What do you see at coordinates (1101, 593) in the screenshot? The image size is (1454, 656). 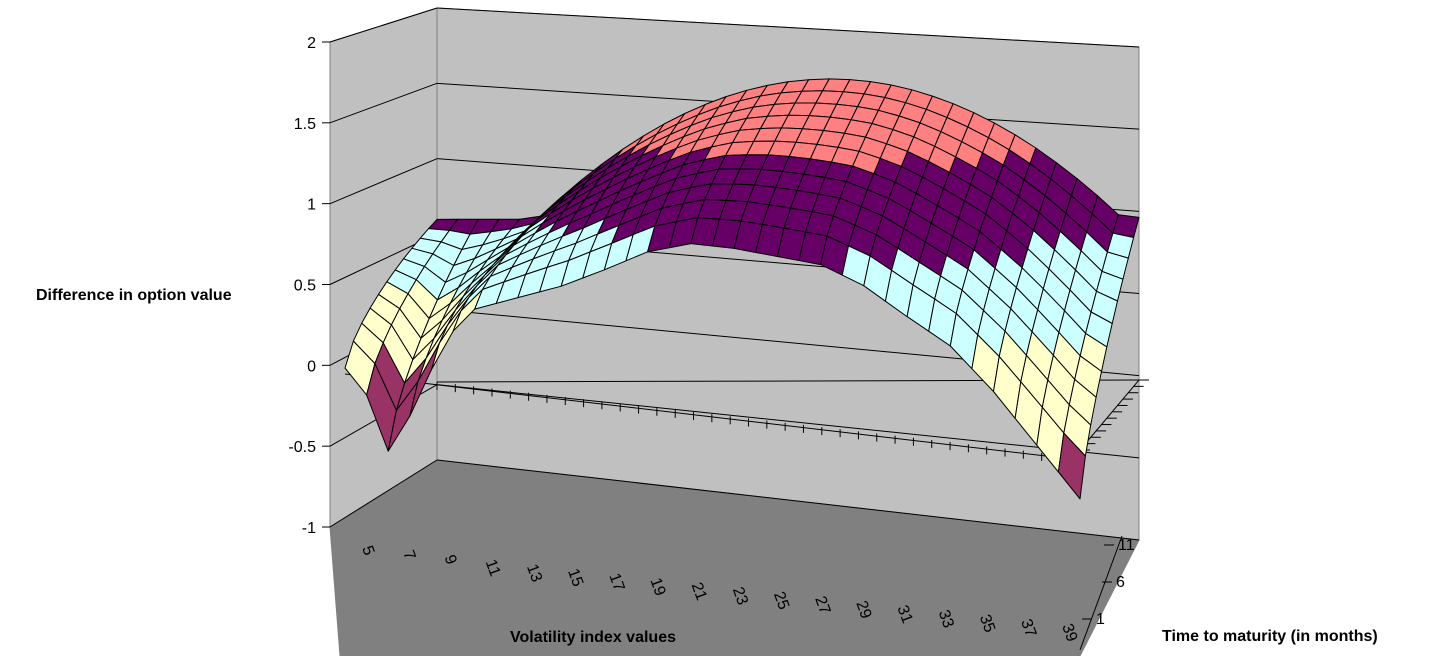 I see `y-axis-line` at bounding box center [1101, 593].